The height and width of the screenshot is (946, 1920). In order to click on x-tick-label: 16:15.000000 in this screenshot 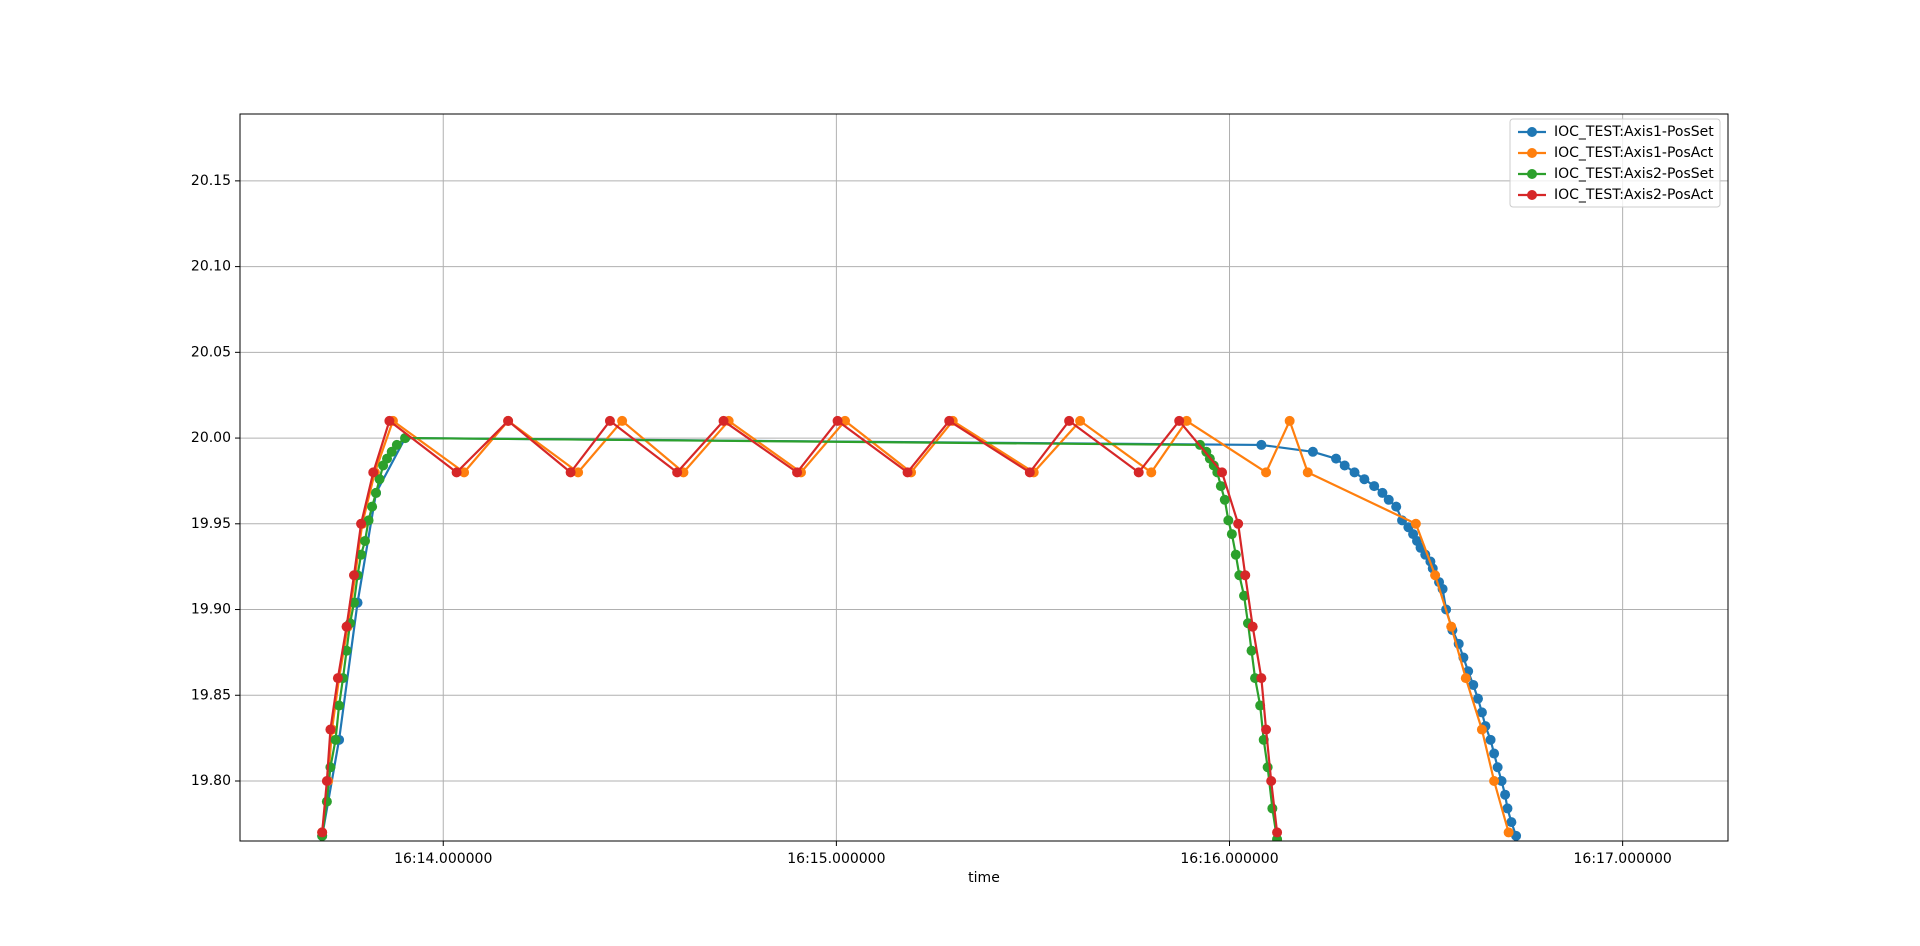, I will do `click(836, 859)`.